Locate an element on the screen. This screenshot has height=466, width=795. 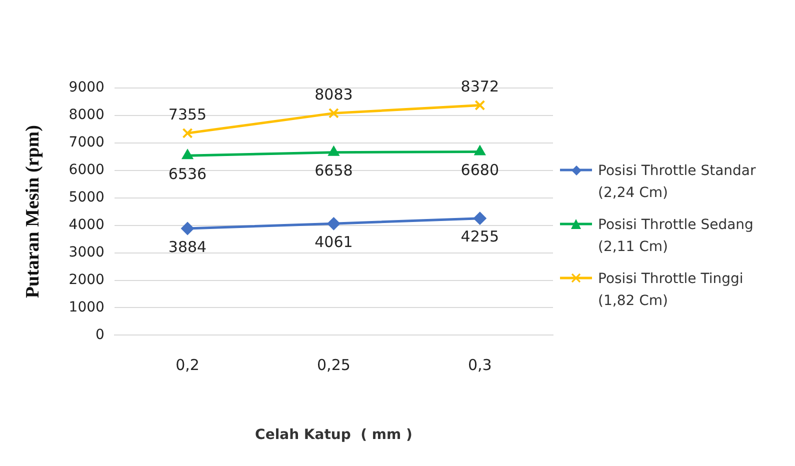
y-tick-label: 1000 is located at coordinates (86, 307).